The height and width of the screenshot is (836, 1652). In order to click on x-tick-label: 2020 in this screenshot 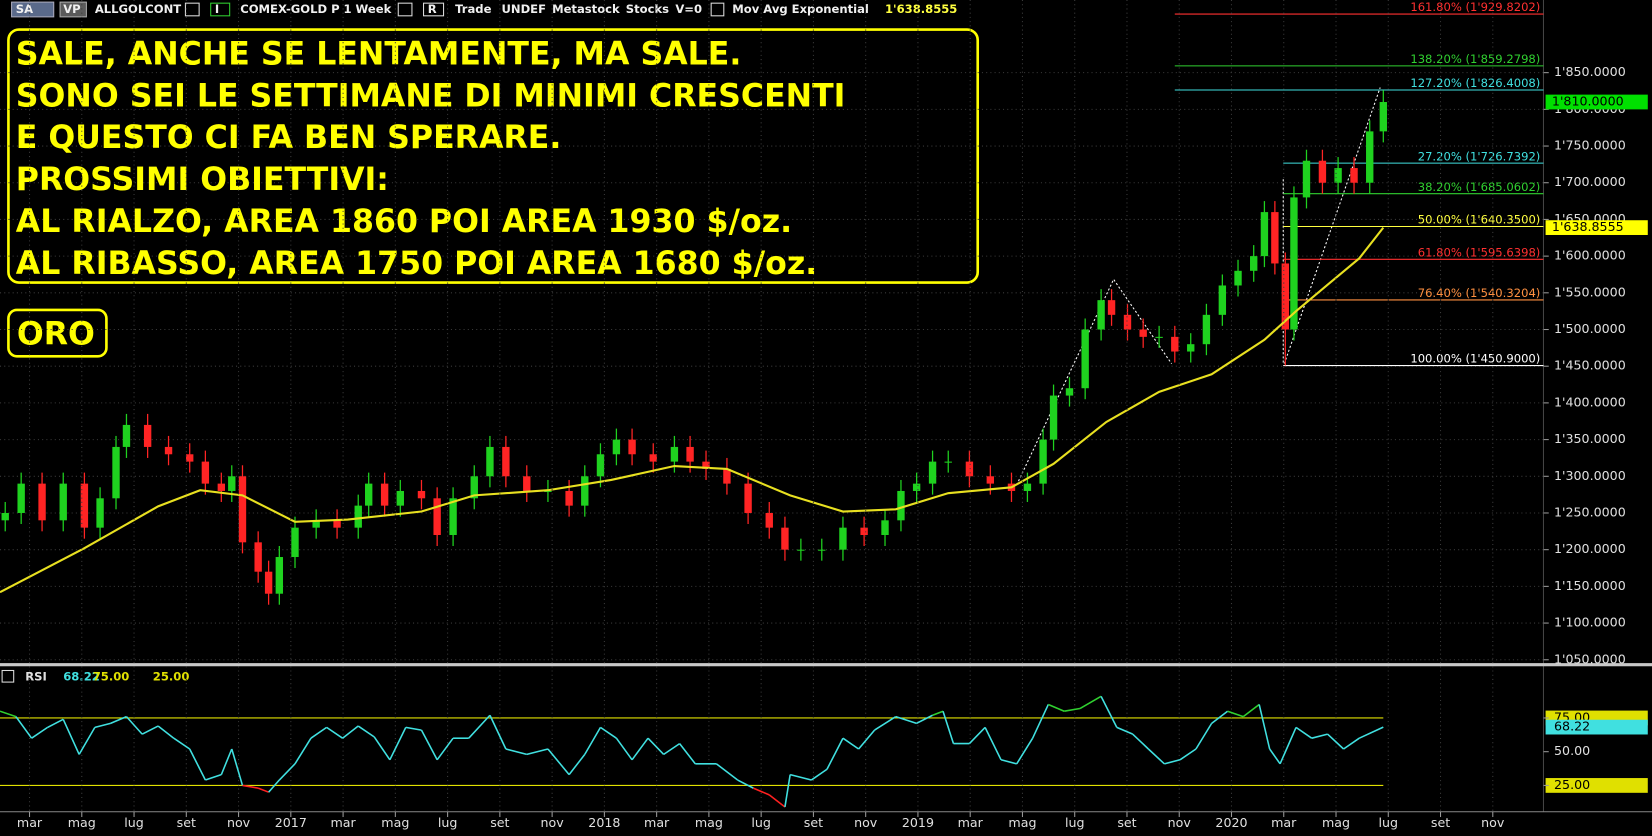, I will do `click(1231, 822)`.